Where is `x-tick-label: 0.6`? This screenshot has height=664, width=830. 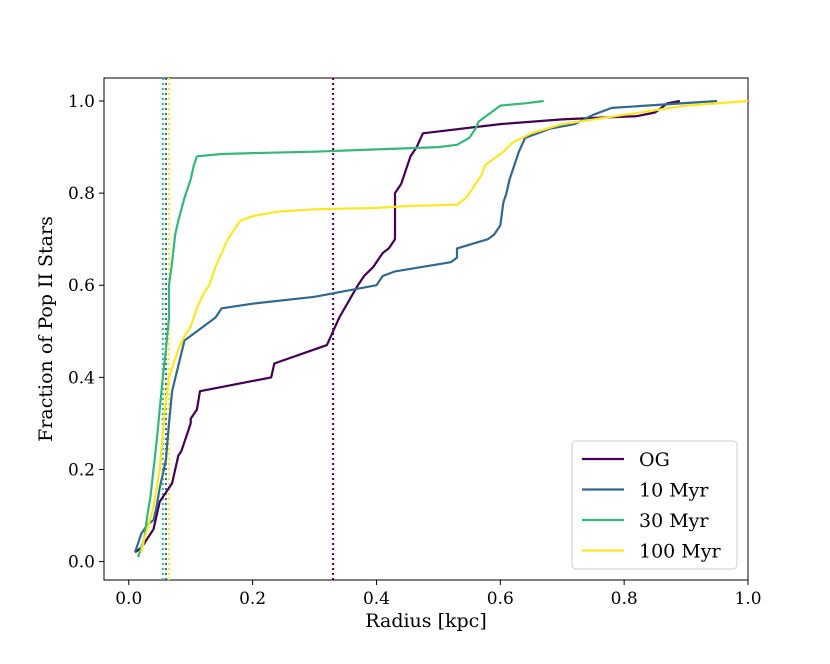 x-tick-label: 0.6 is located at coordinates (500, 599).